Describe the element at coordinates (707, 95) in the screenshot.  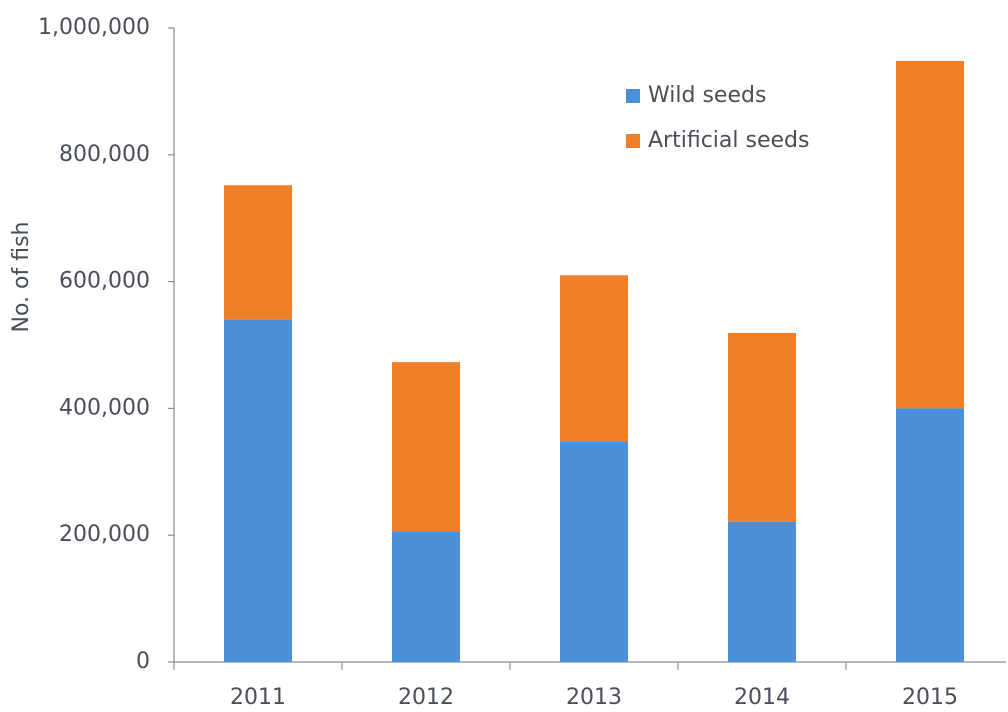
I see `legend-label: Wild seeds` at that location.